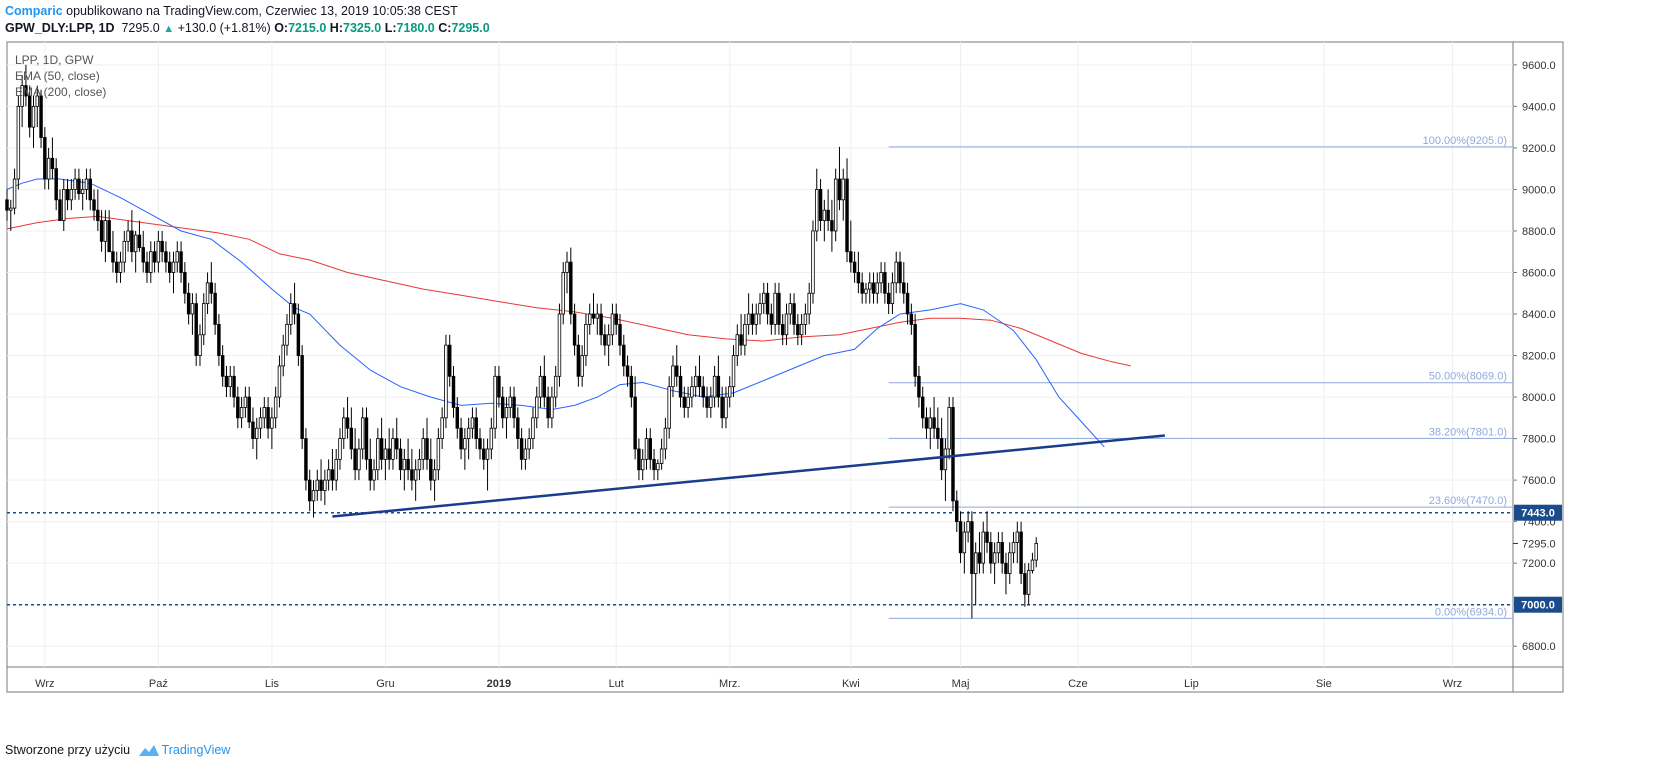  What do you see at coordinates (1539, 564) in the screenshot?
I see `y-tick-label: 7200.0` at bounding box center [1539, 564].